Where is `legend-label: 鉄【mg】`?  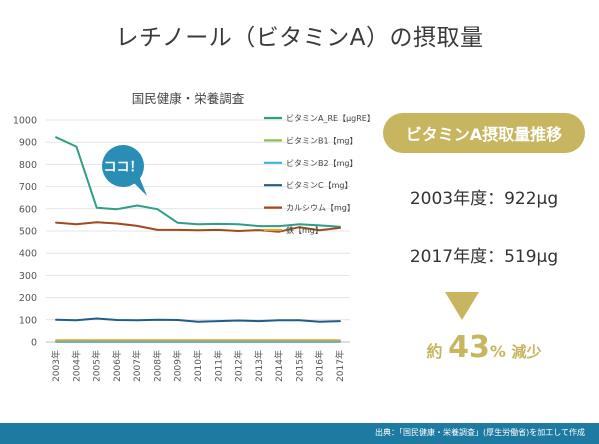 legend-label: 鉄【mg】 is located at coordinates (304, 230).